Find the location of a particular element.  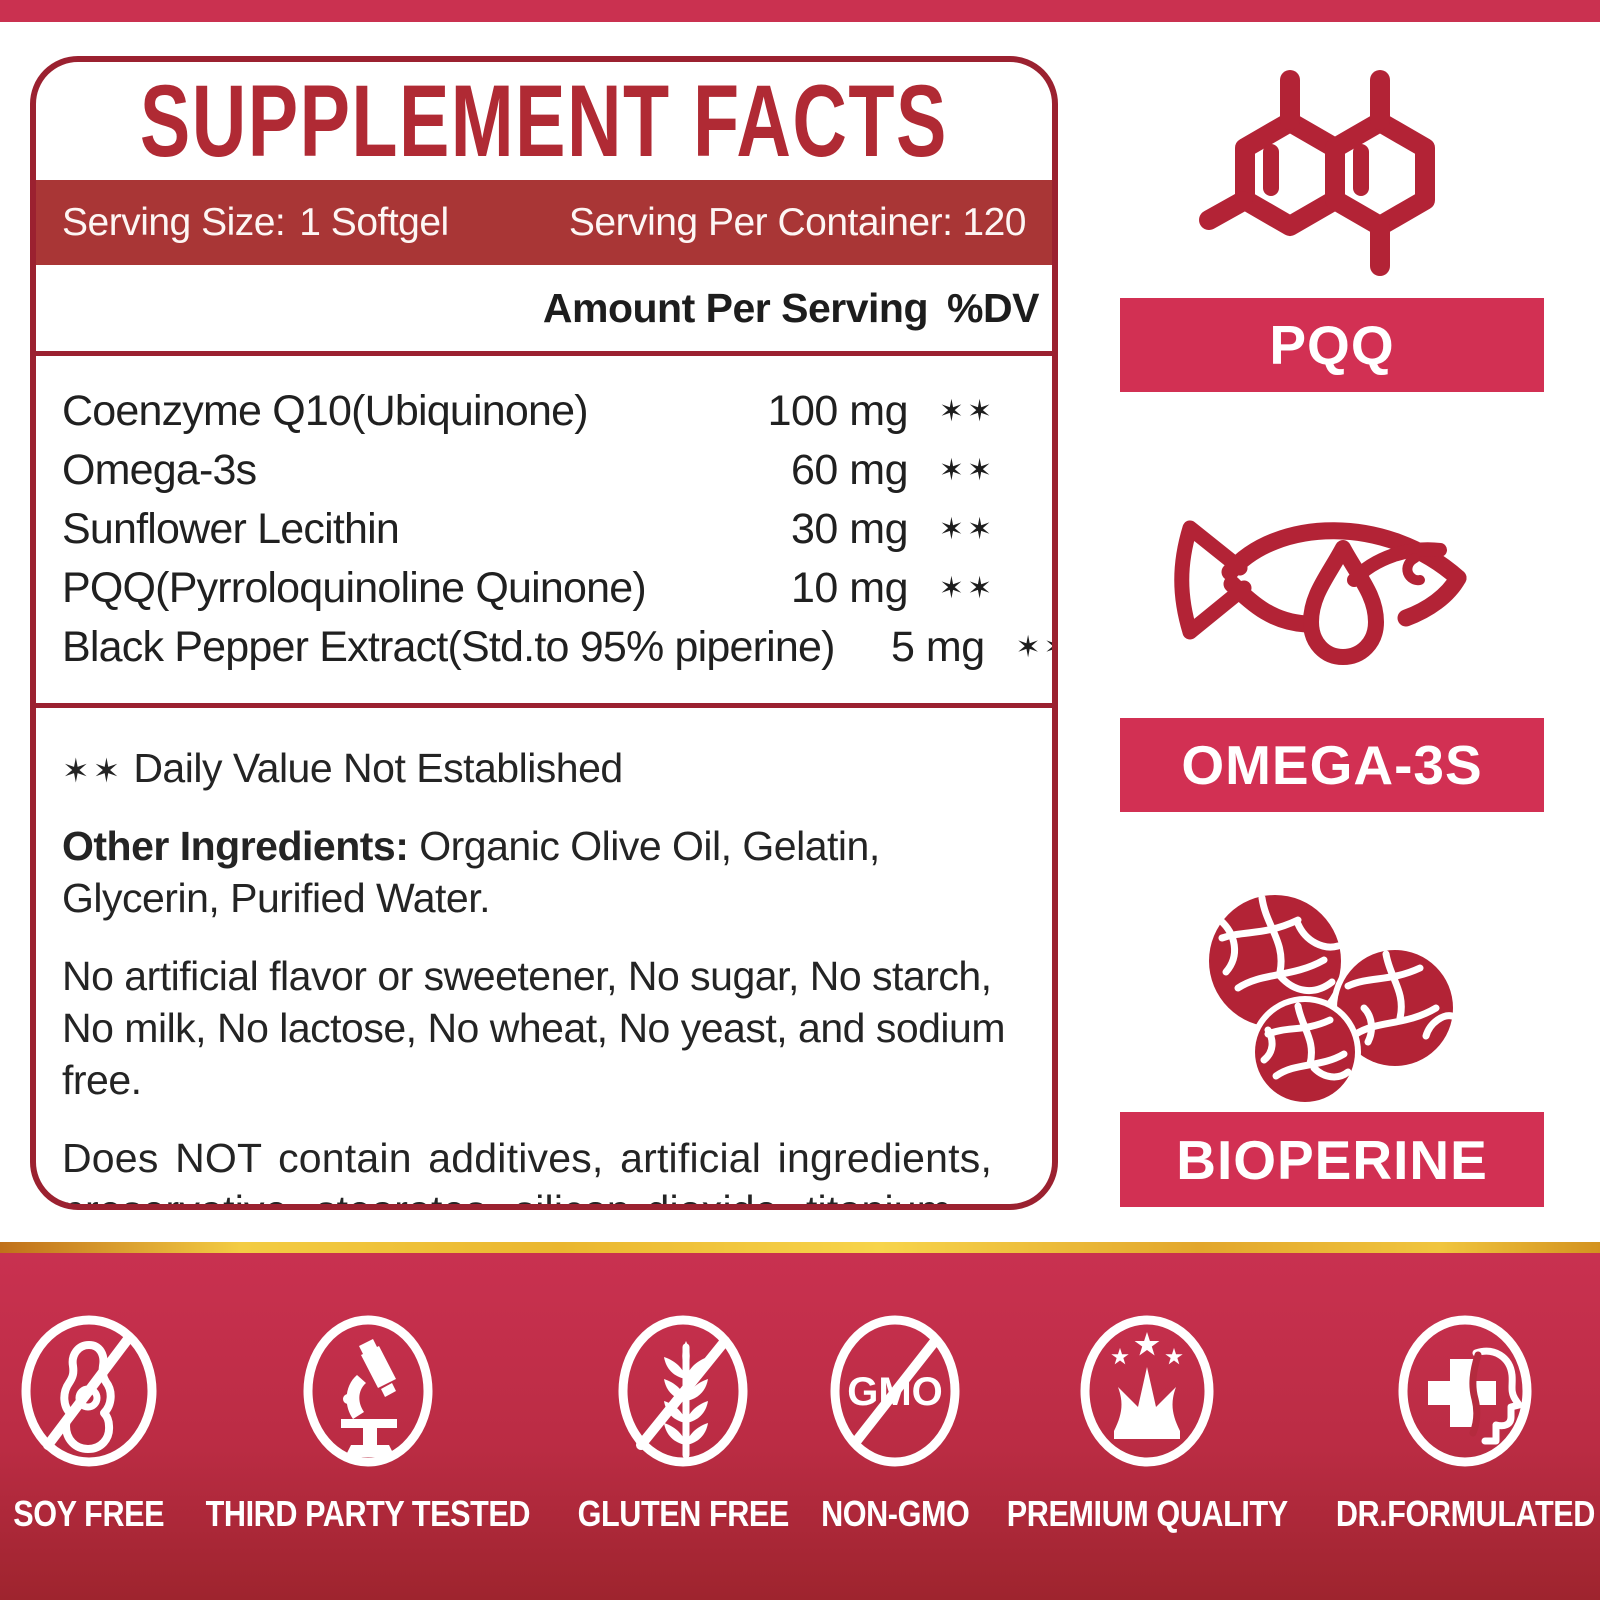

table-row: Coenzyme Q10(Ubiquinone) 100 mg ✶✶ is located at coordinates (544, 411).